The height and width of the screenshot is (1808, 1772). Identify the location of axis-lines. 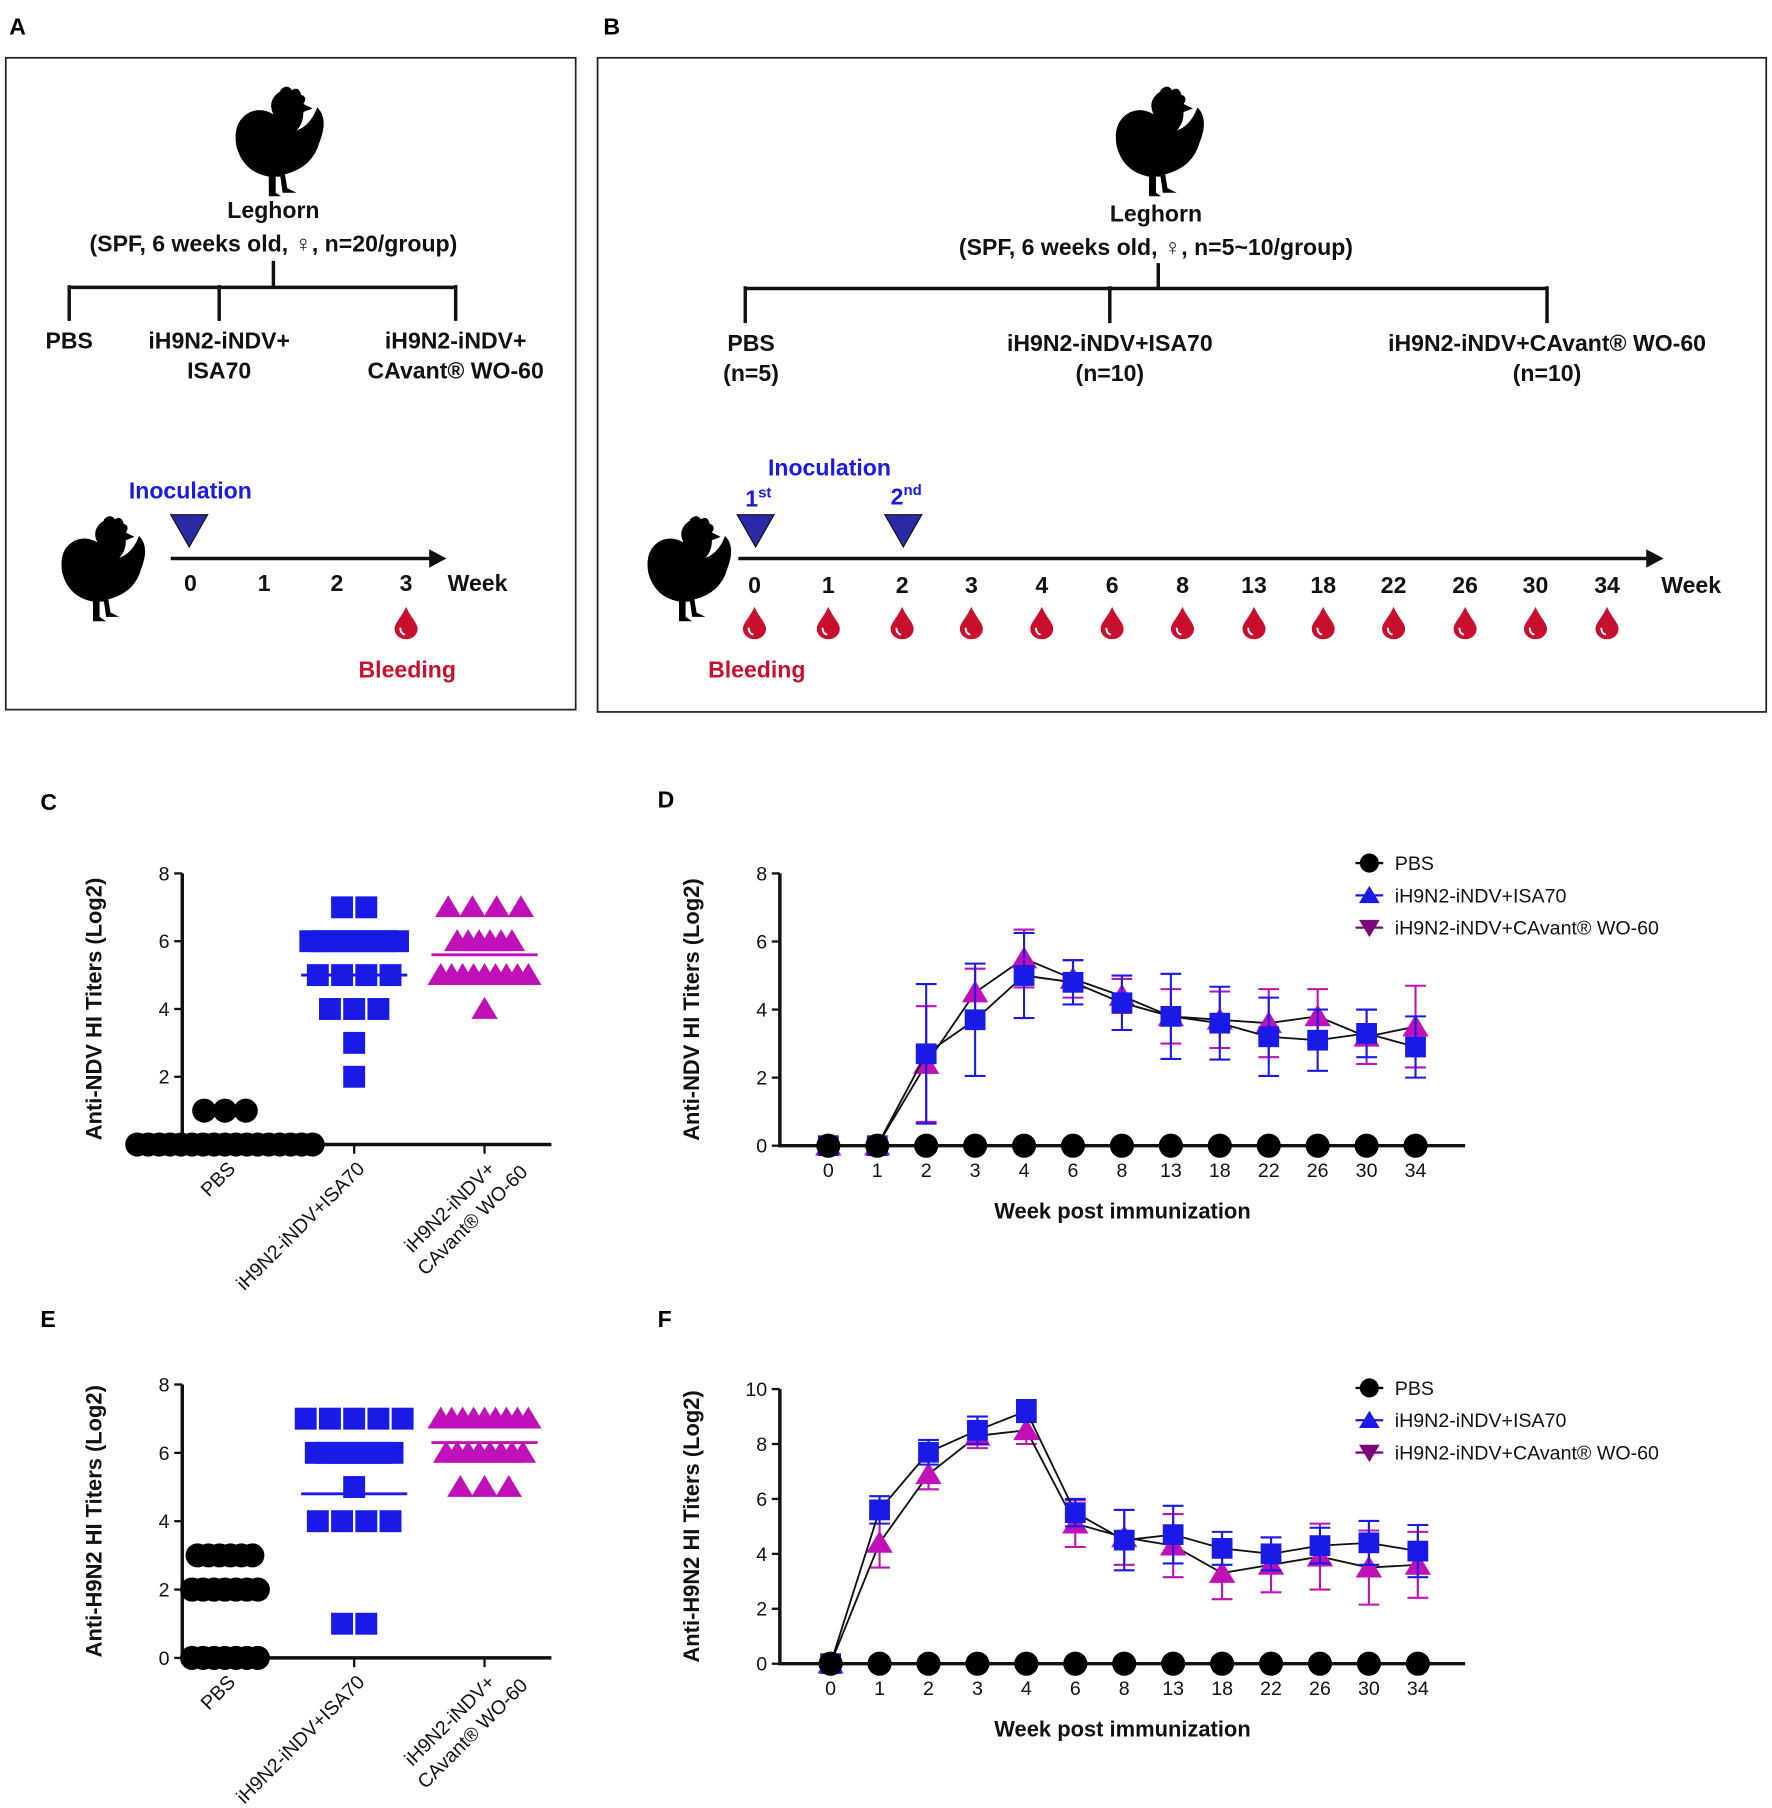
(1122, 1527).